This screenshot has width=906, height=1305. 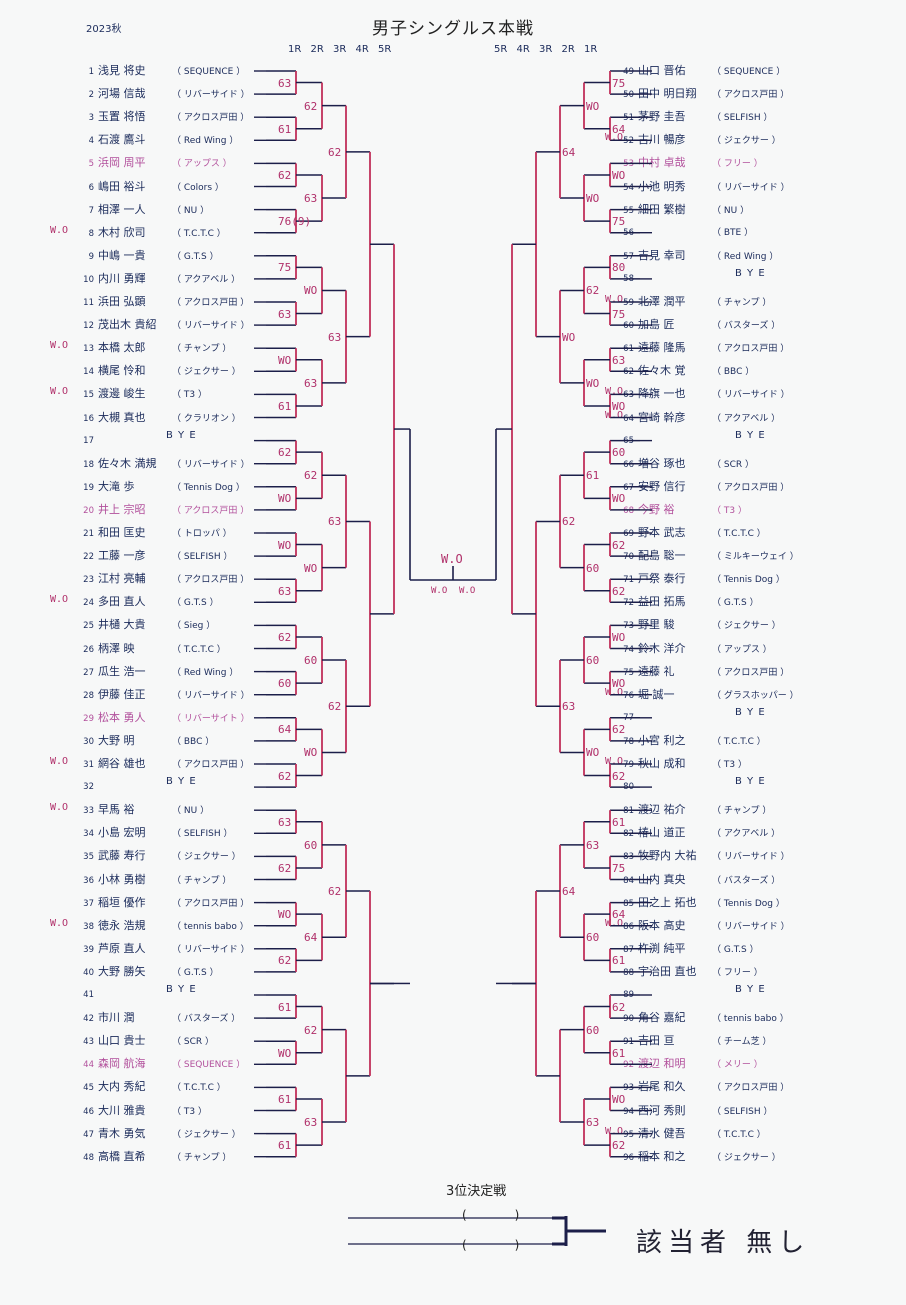 What do you see at coordinates (88, 418) in the screenshot?
I see `player-number: 16` at bounding box center [88, 418].